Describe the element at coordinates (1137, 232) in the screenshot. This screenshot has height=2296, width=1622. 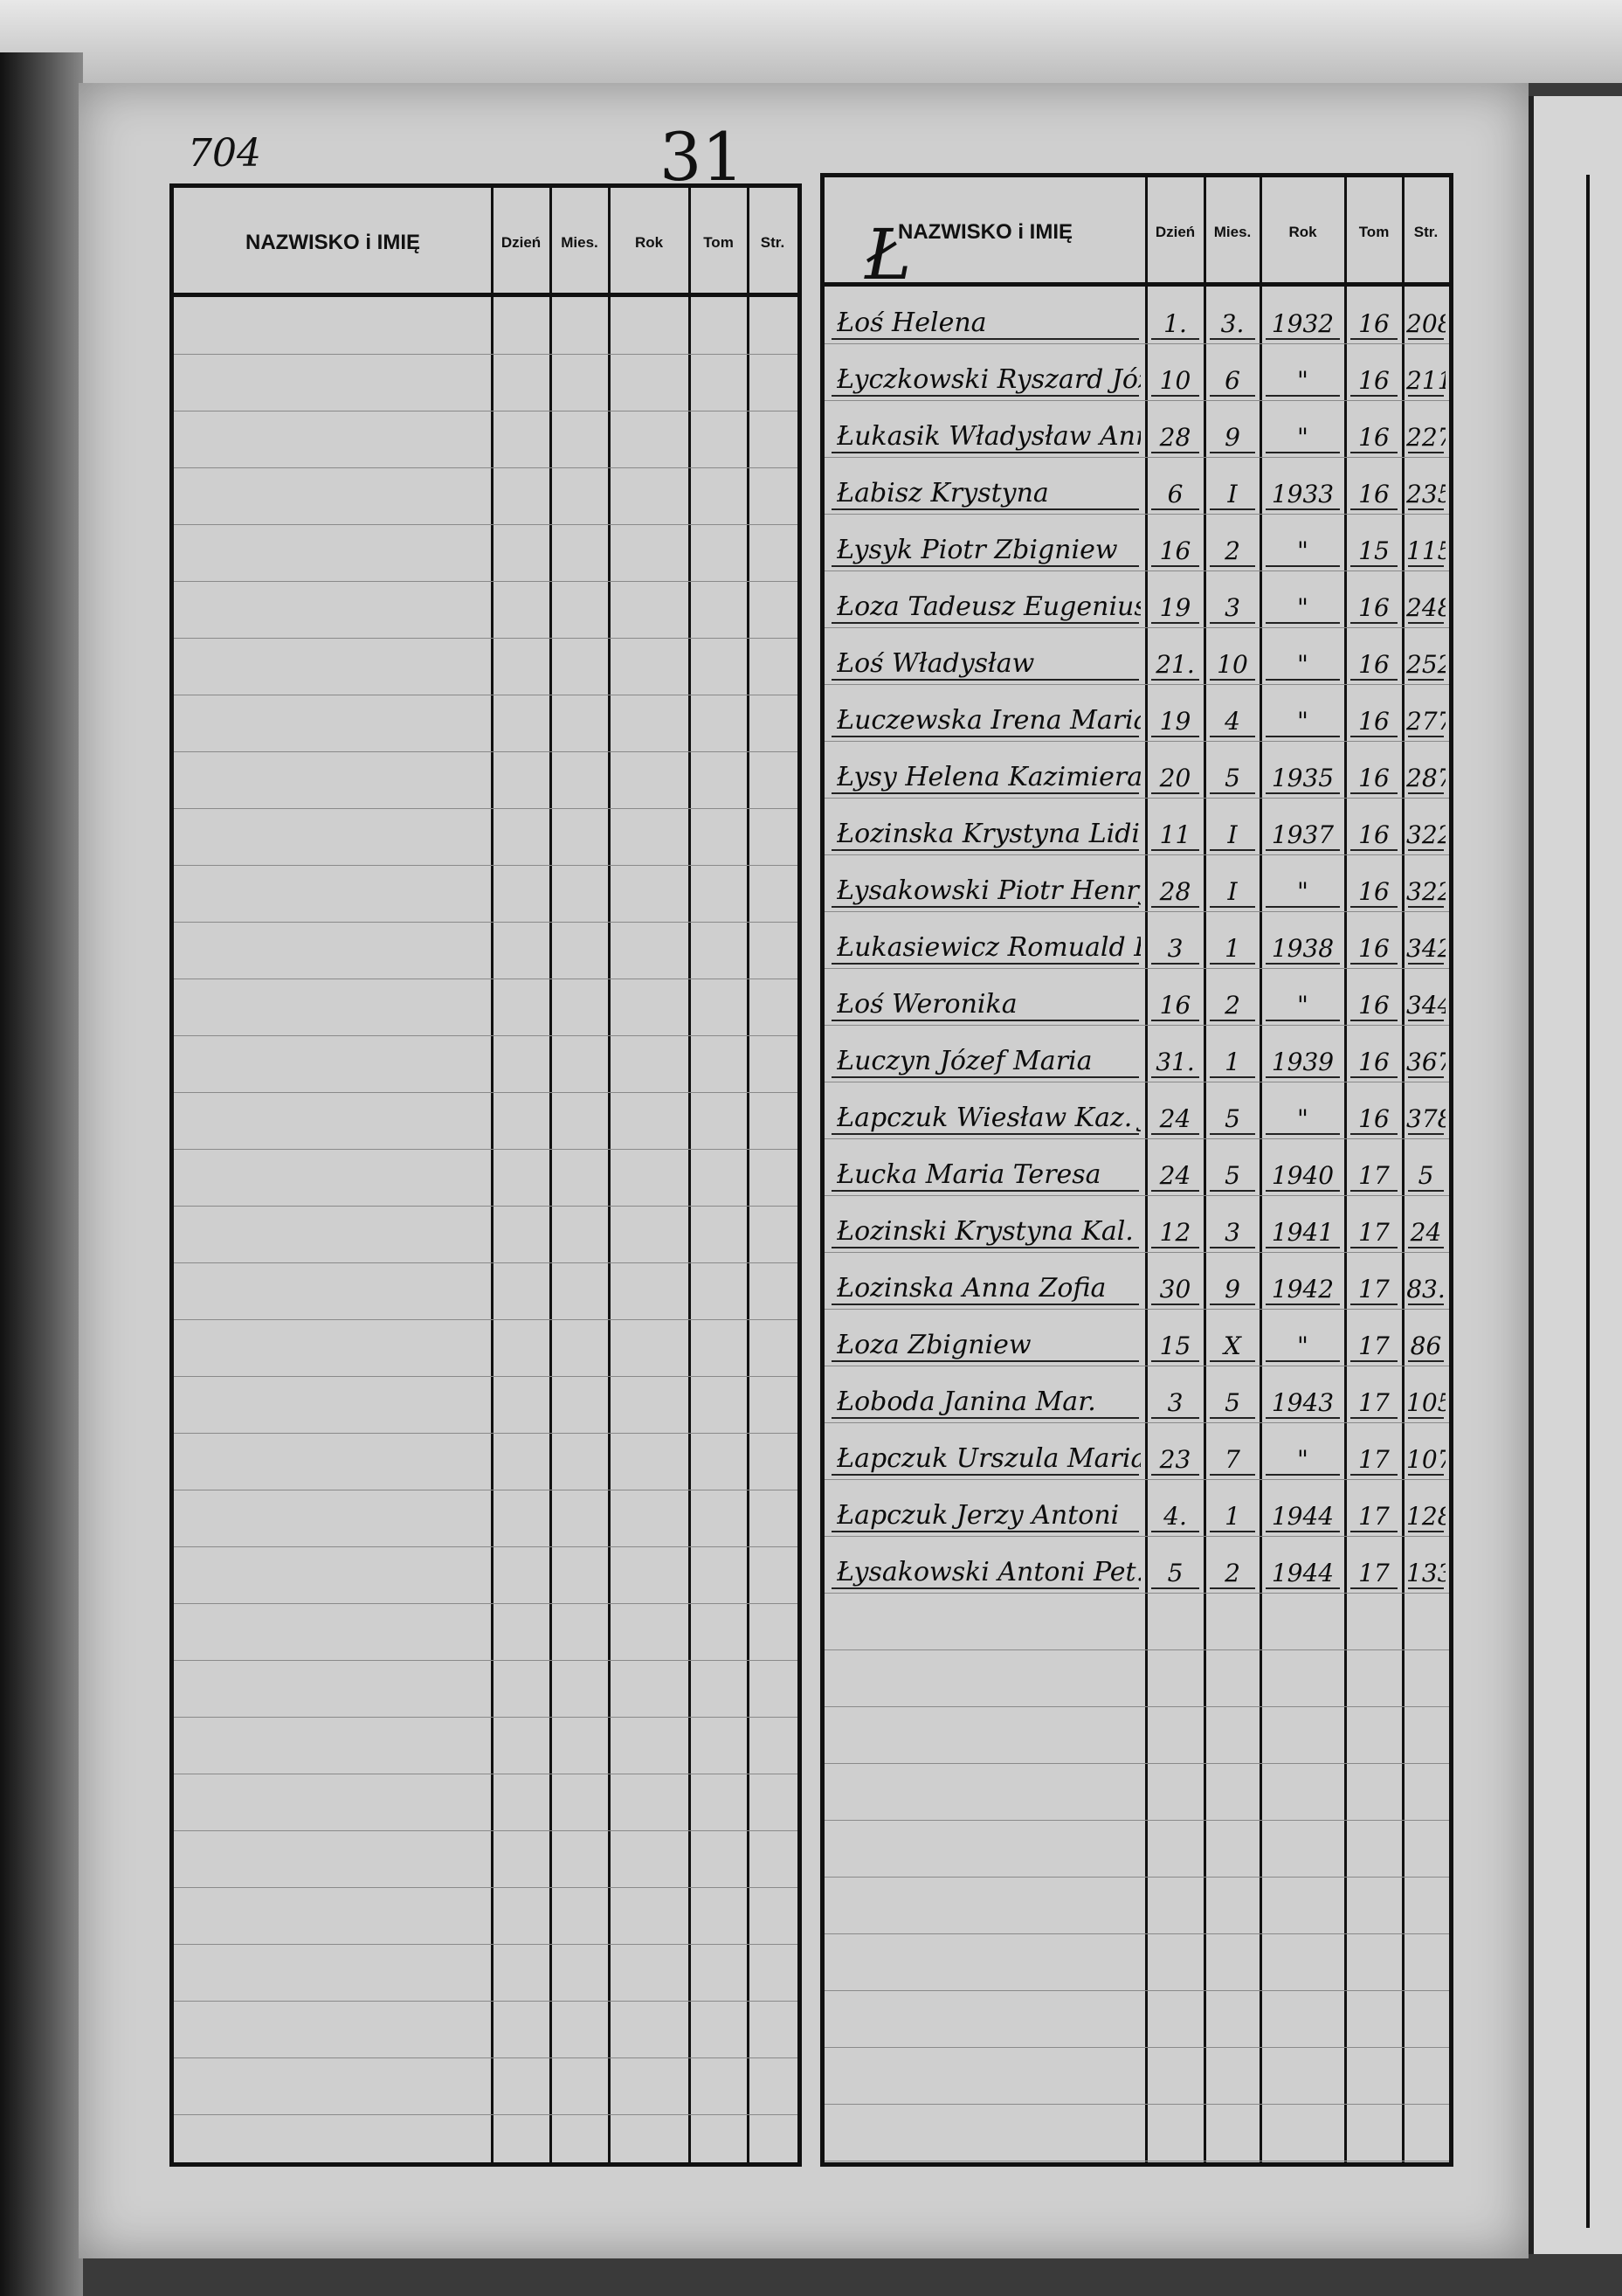
I see `table-header` at that location.